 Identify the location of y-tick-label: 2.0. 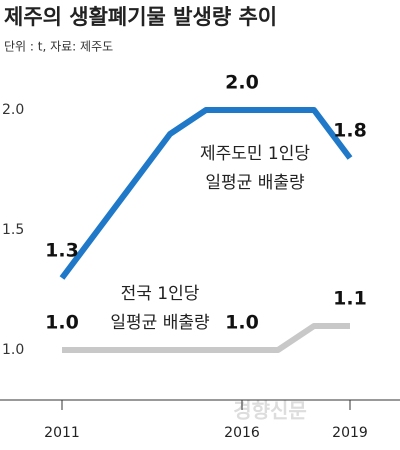
(13, 110).